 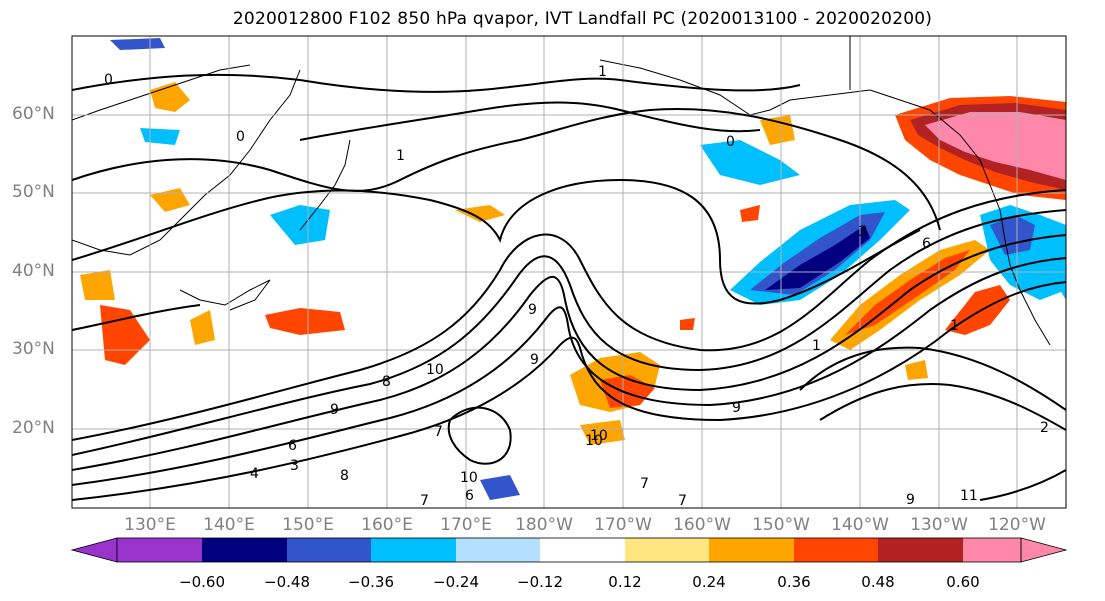 What do you see at coordinates (1044, 550) in the screenshot?
I see `colorbar-extend-high` at bounding box center [1044, 550].